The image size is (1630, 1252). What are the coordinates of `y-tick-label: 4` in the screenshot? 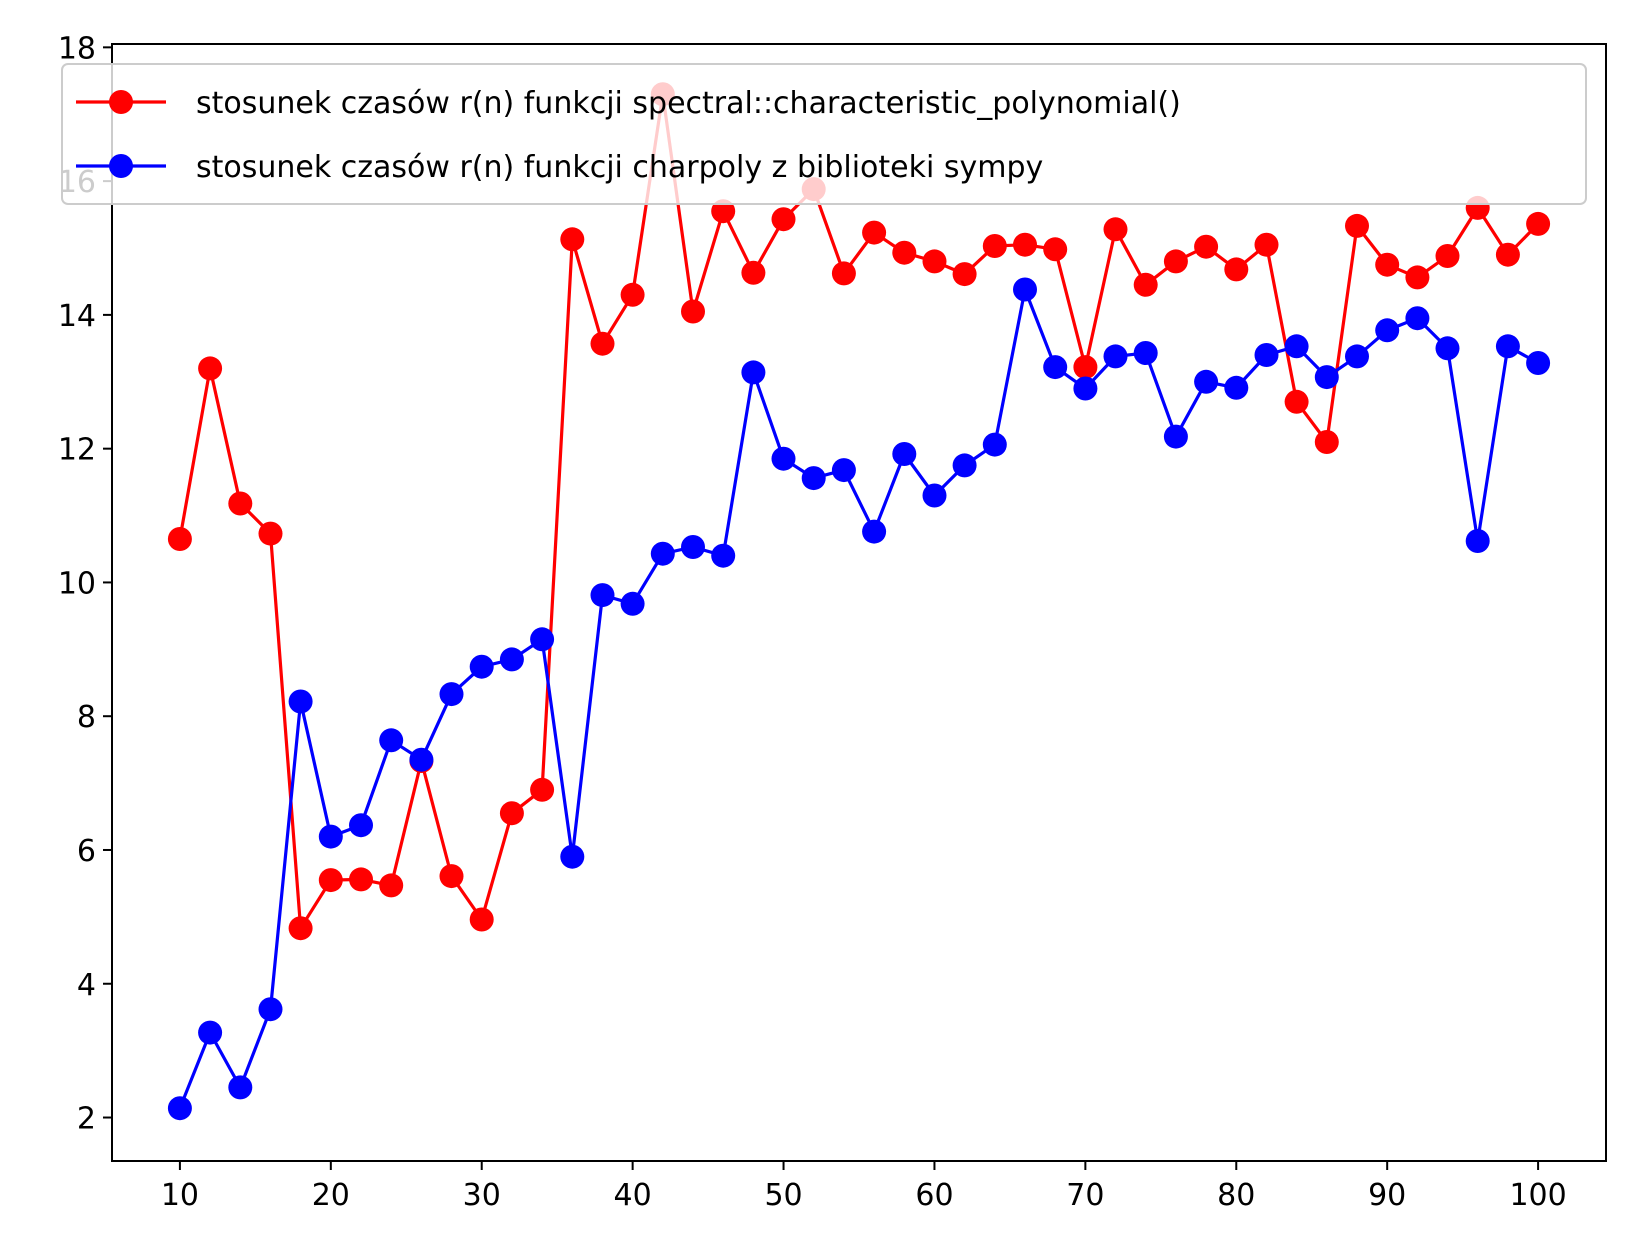 It's located at (86, 985).